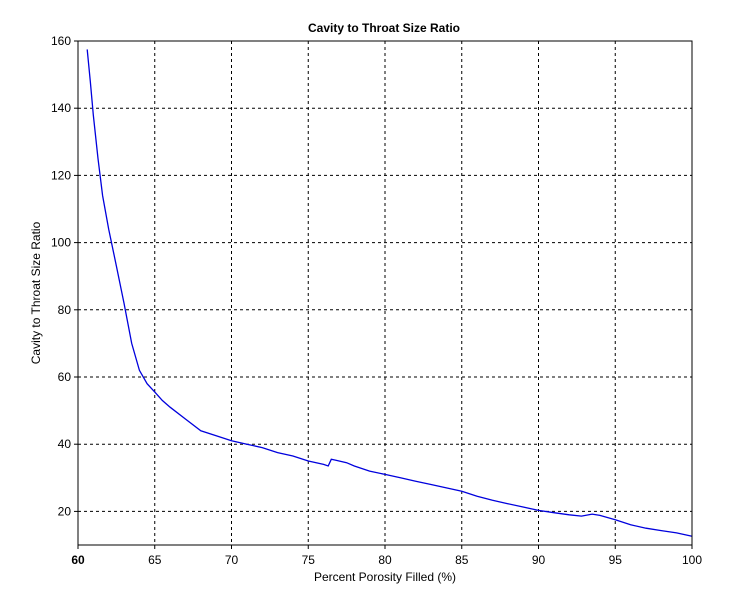 The height and width of the screenshot is (605, 742). Describe the element at coordinates (384, 28) in the screenshot. I see `chart-title: Cavity to Throat Size Ratio` at that location.